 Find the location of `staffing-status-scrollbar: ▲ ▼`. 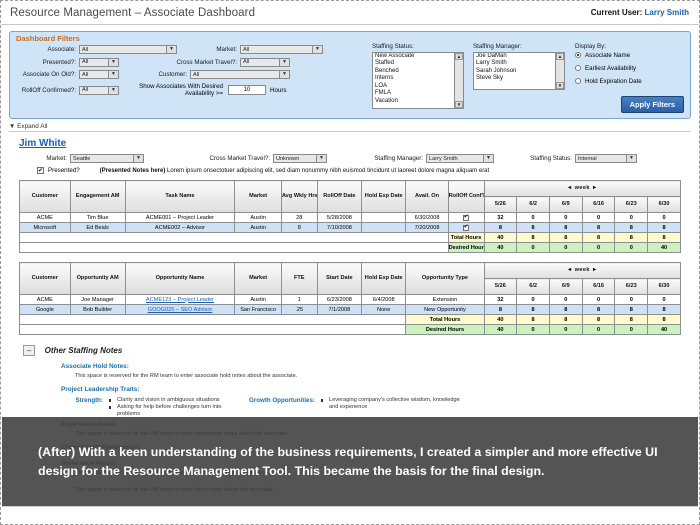

staffing-status-scrollbar: ▲ ▼ is located at coordinates (458, 80).